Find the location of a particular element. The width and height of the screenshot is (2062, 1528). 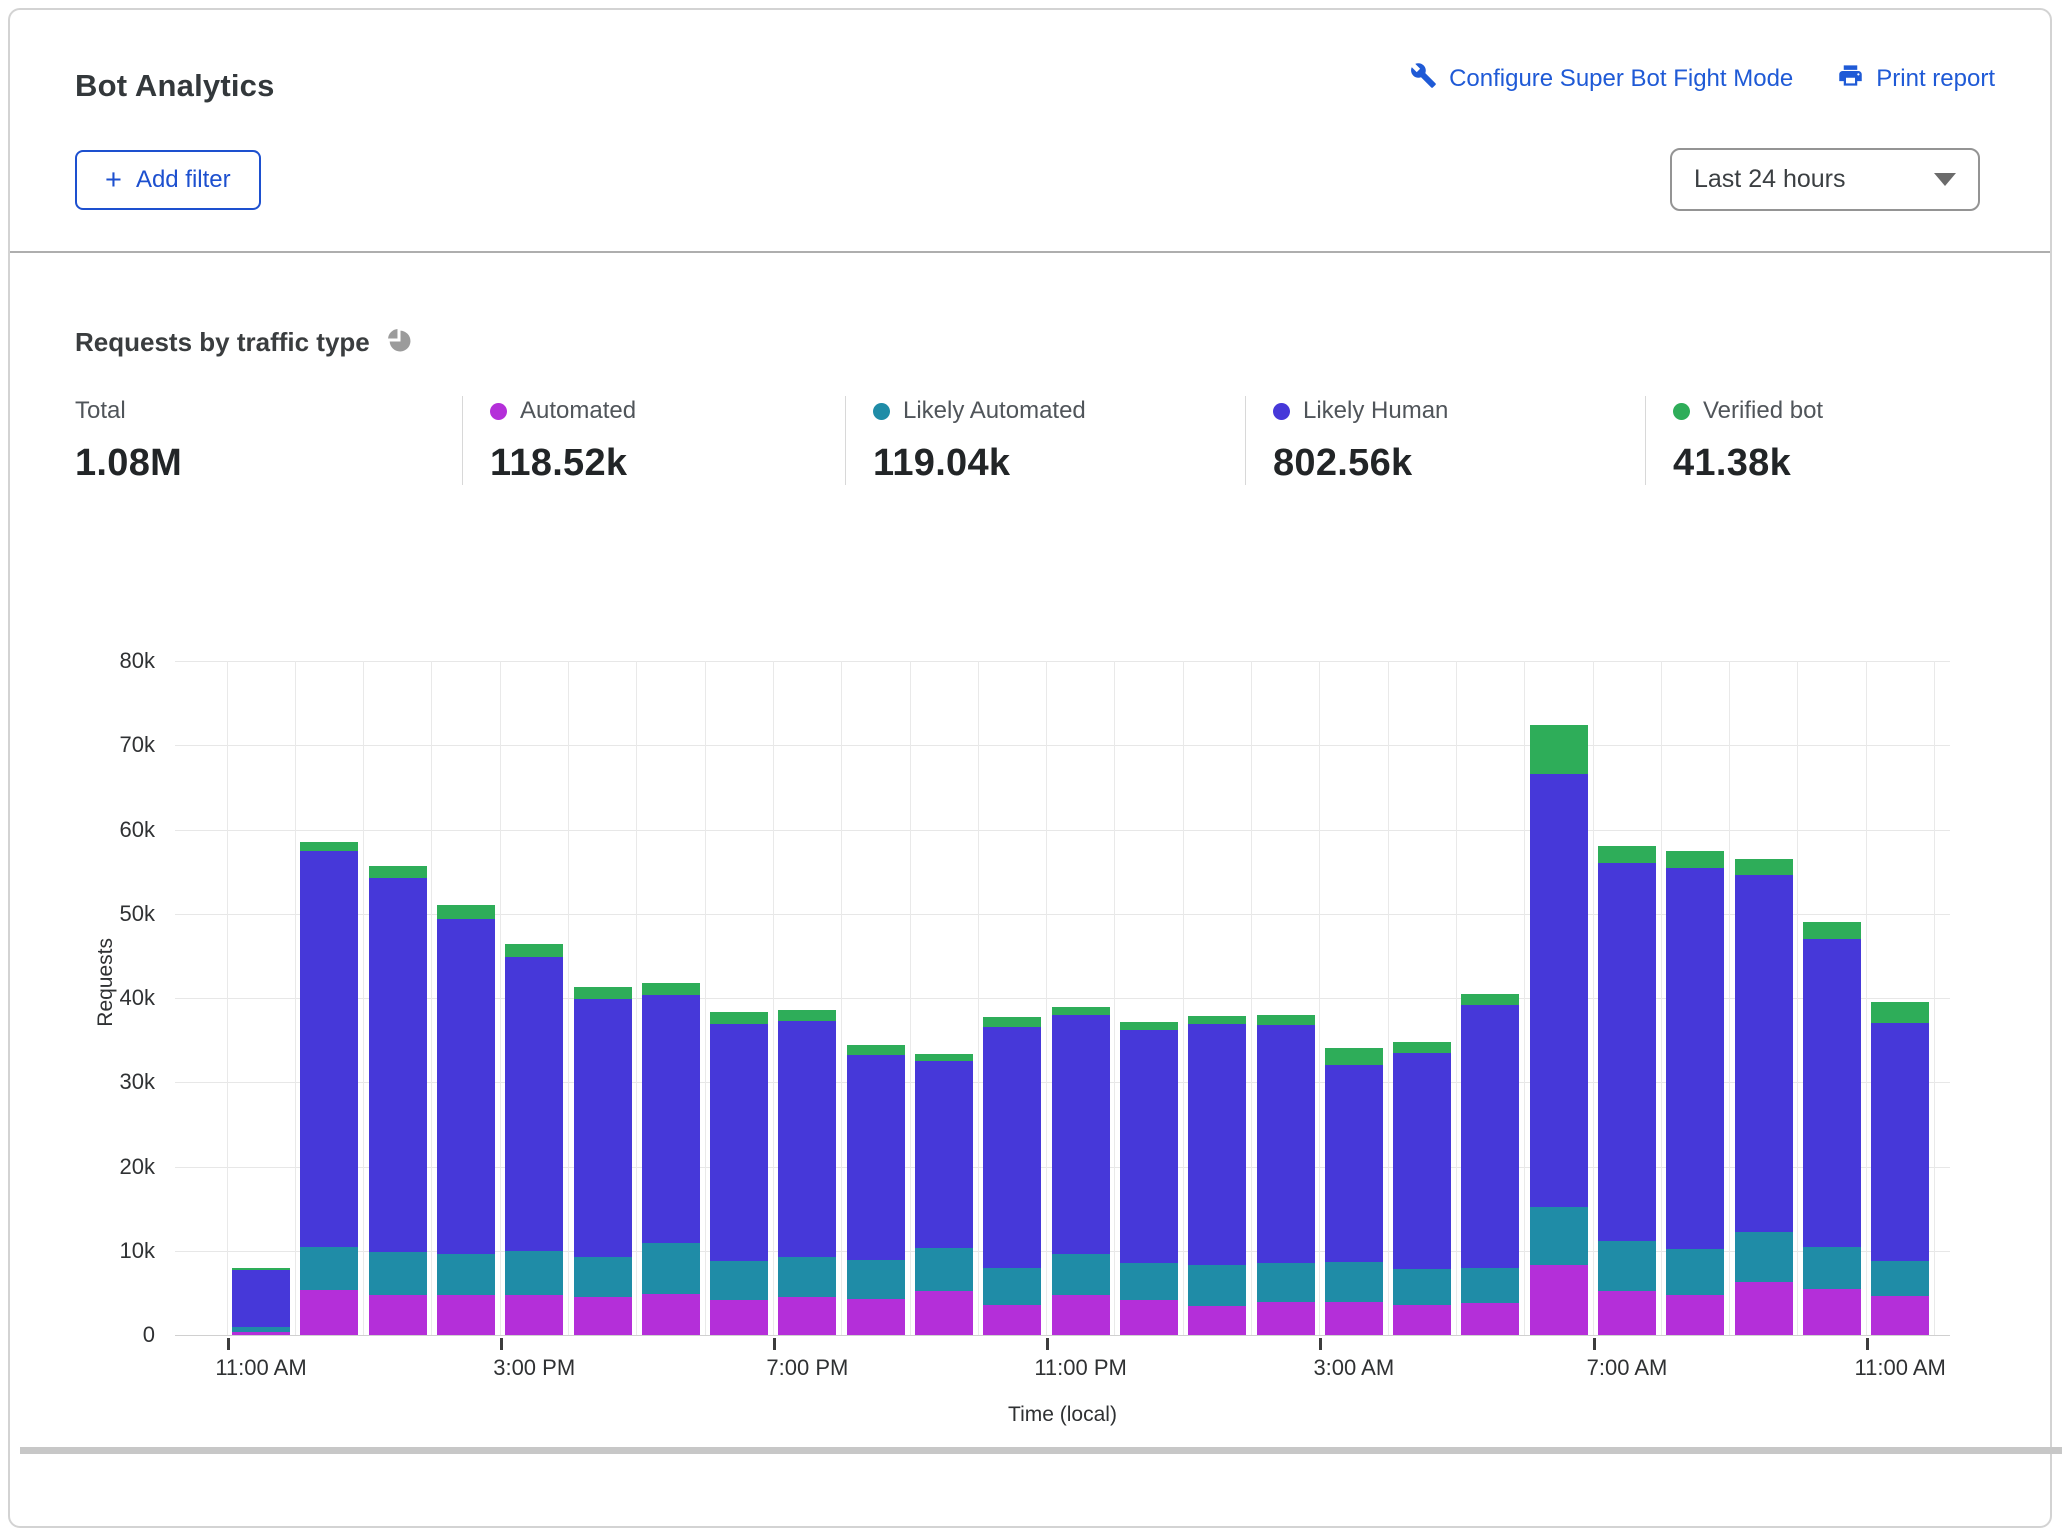

add-filter-button: + Add filter is located at coordinates (168, 179).